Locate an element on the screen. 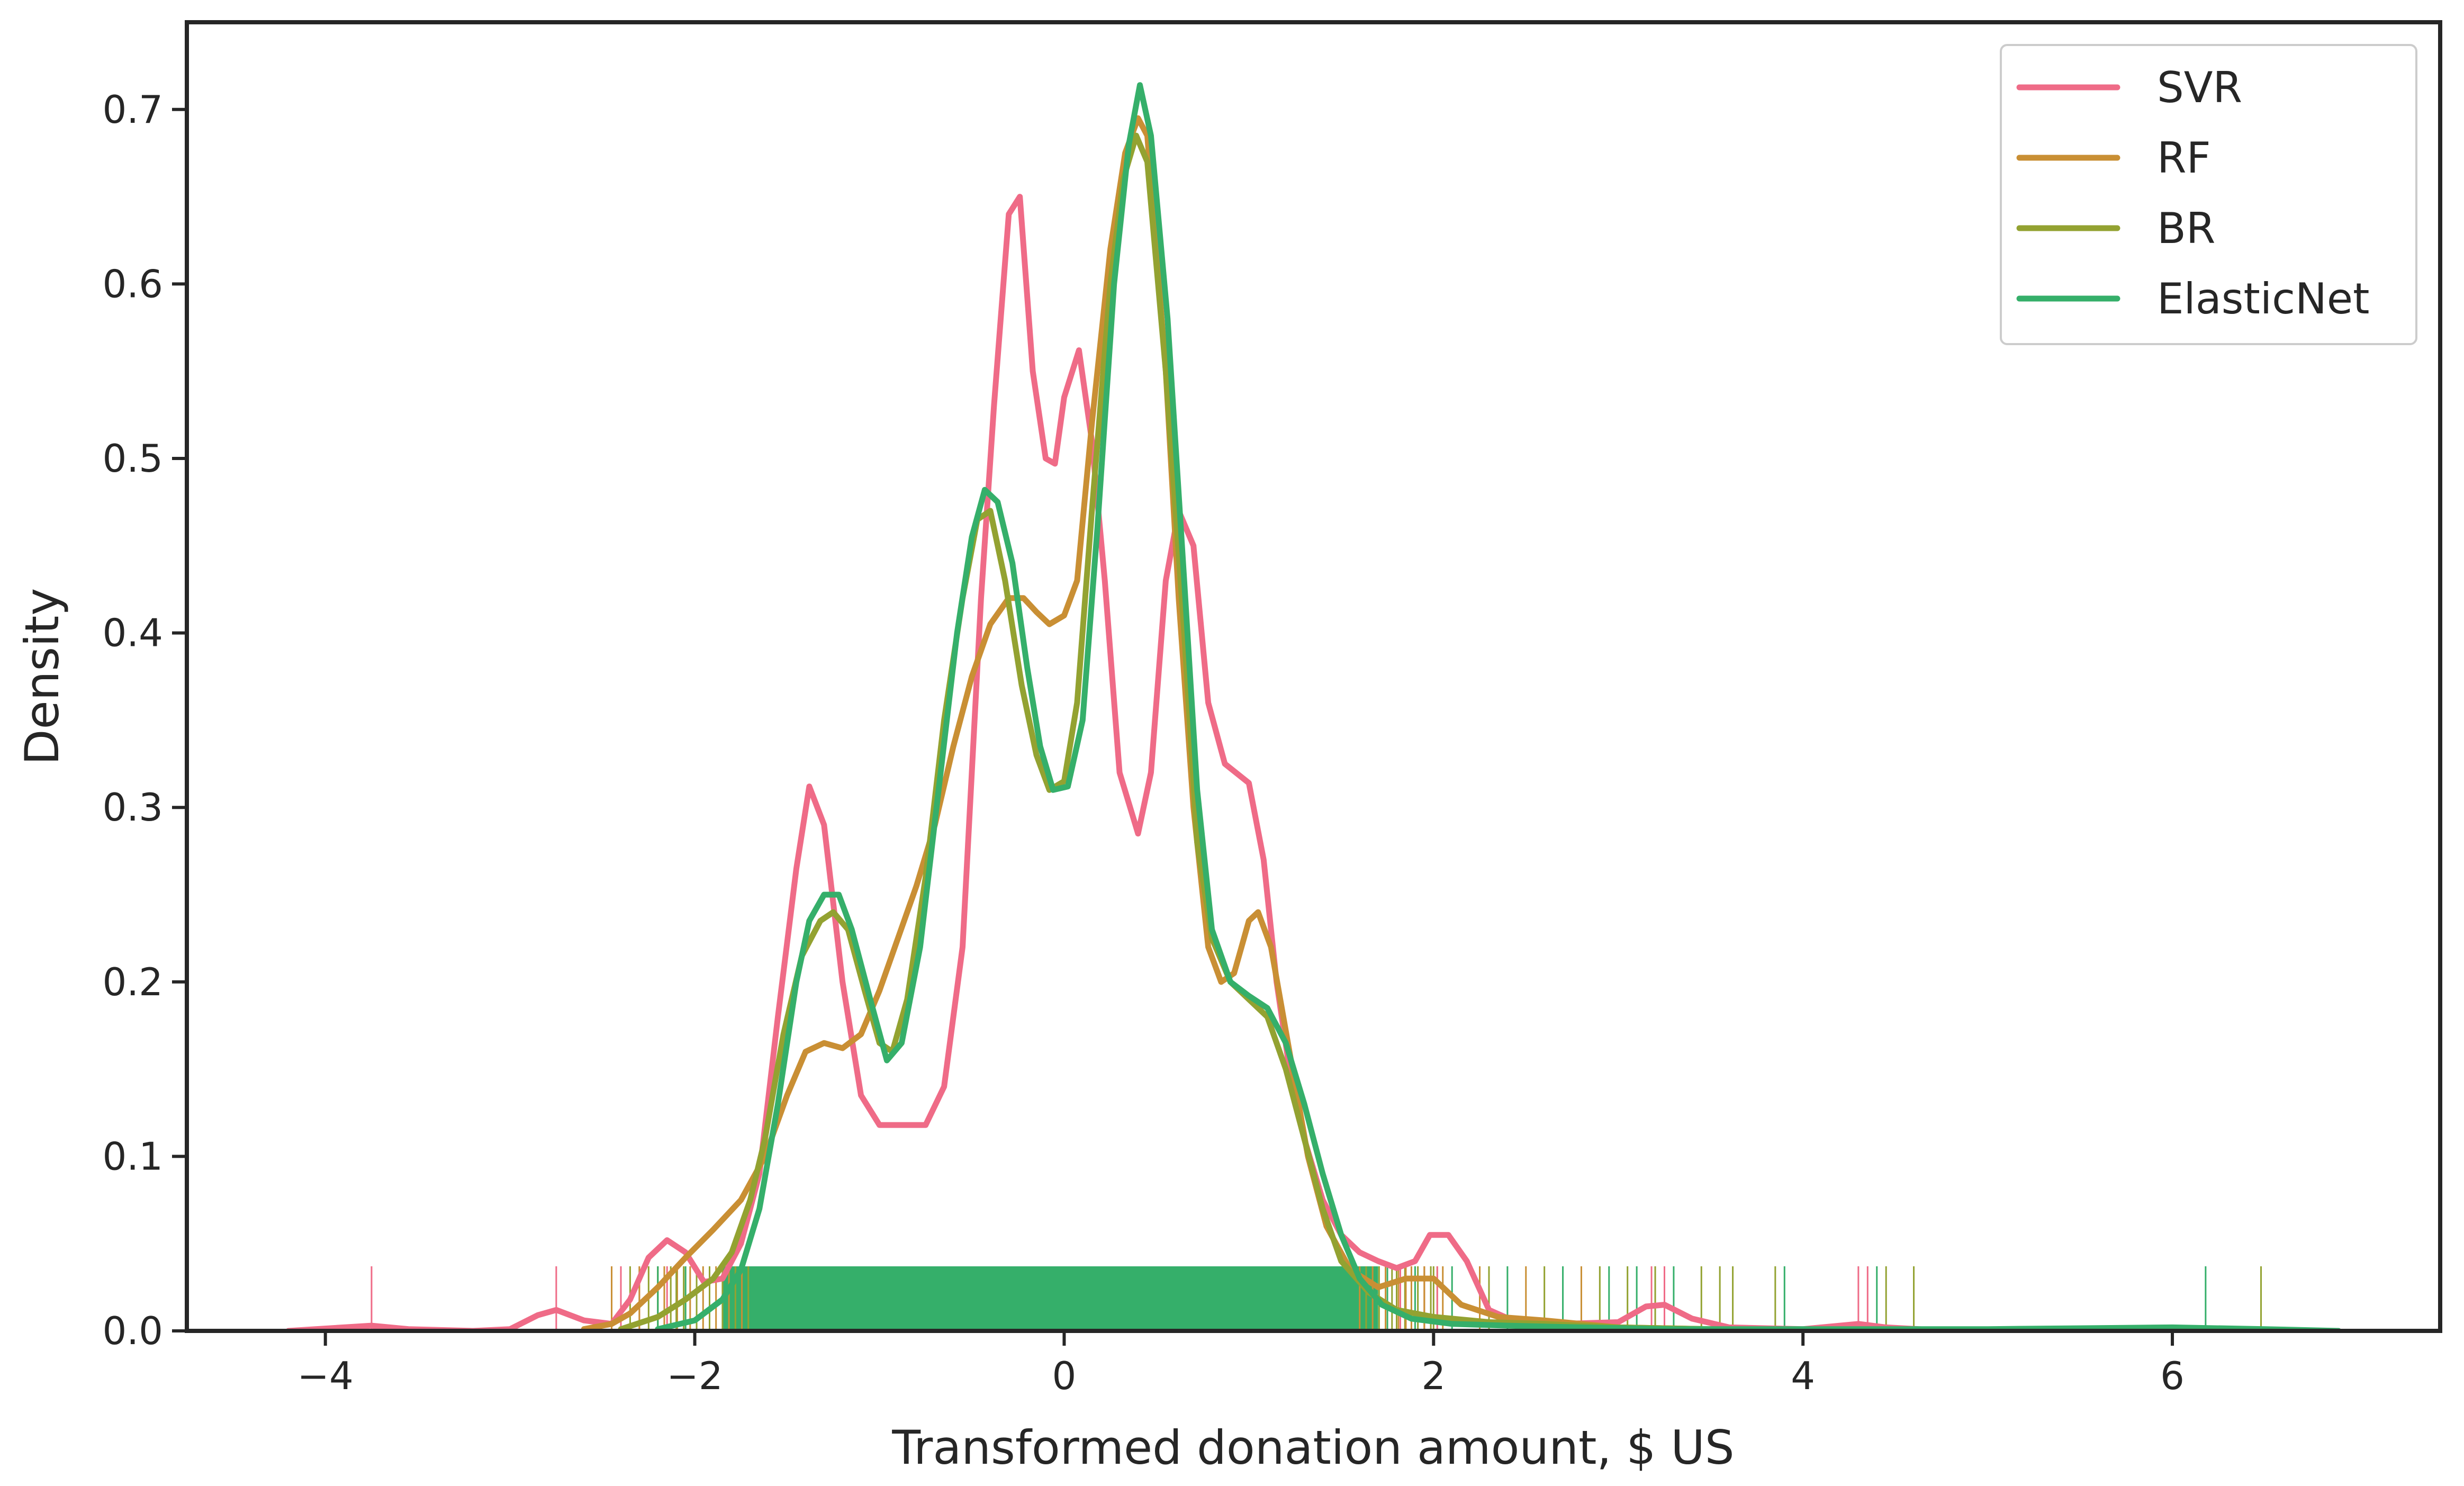  legend-label-rf: RF is located at coordinates (2184, 158).